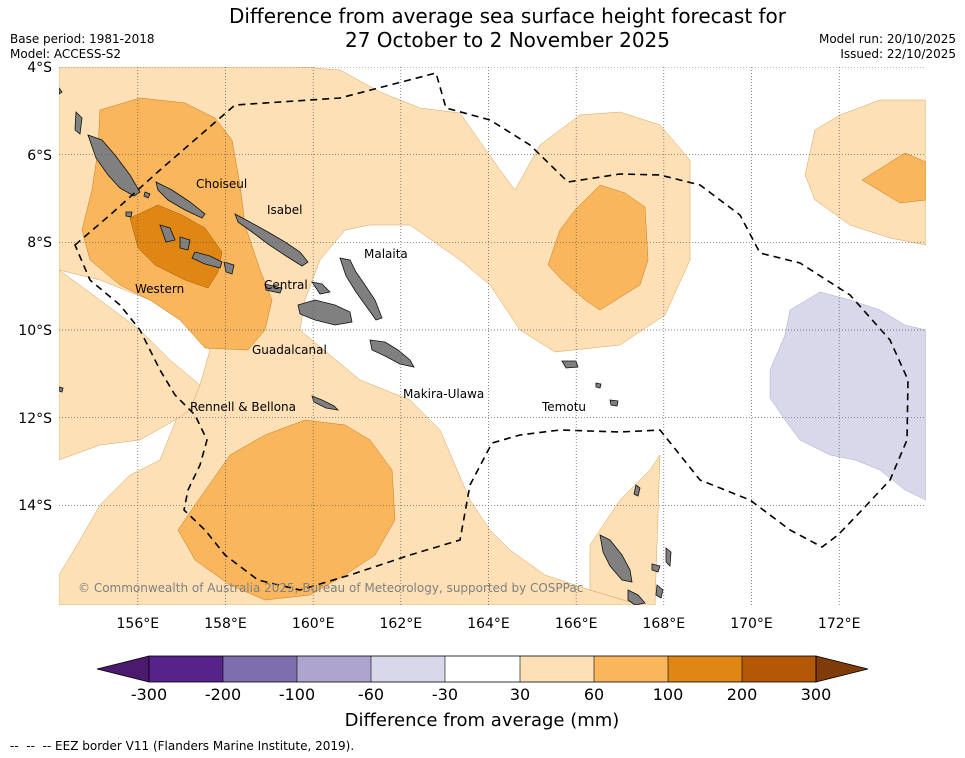 This screenshot has width=965, height=758. I want to click on lon-label: 158°E, so click(225, 624).